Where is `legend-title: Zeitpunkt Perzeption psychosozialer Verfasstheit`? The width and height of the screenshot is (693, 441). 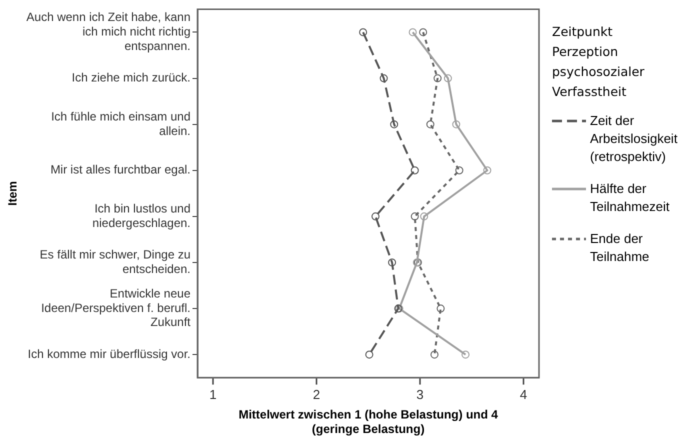 legend-title: Zeitpunkt Perzeption psychosozialer Verfasstheit is located at coordinates (599, 62).